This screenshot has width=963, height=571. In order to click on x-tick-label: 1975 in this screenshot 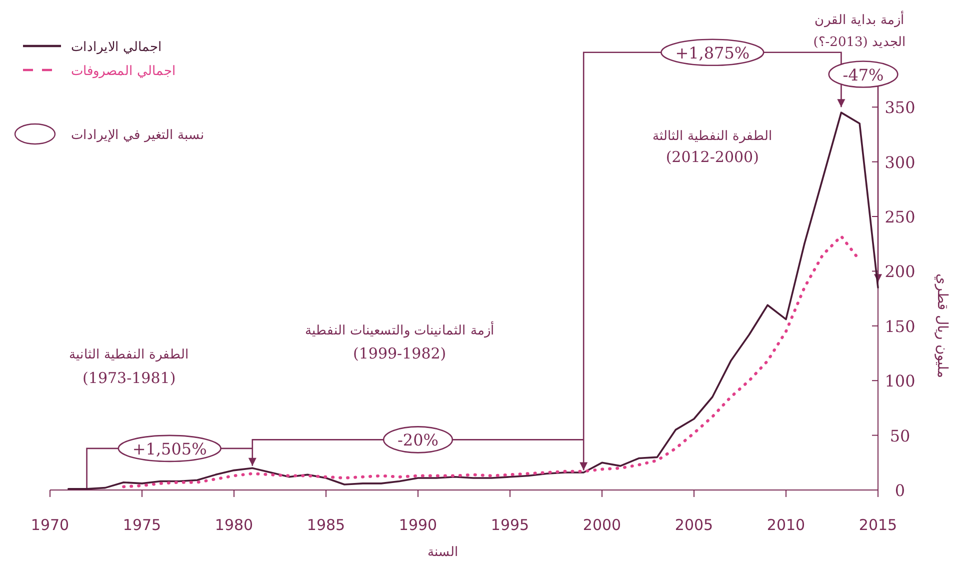, I will do `click(142, 525)`.